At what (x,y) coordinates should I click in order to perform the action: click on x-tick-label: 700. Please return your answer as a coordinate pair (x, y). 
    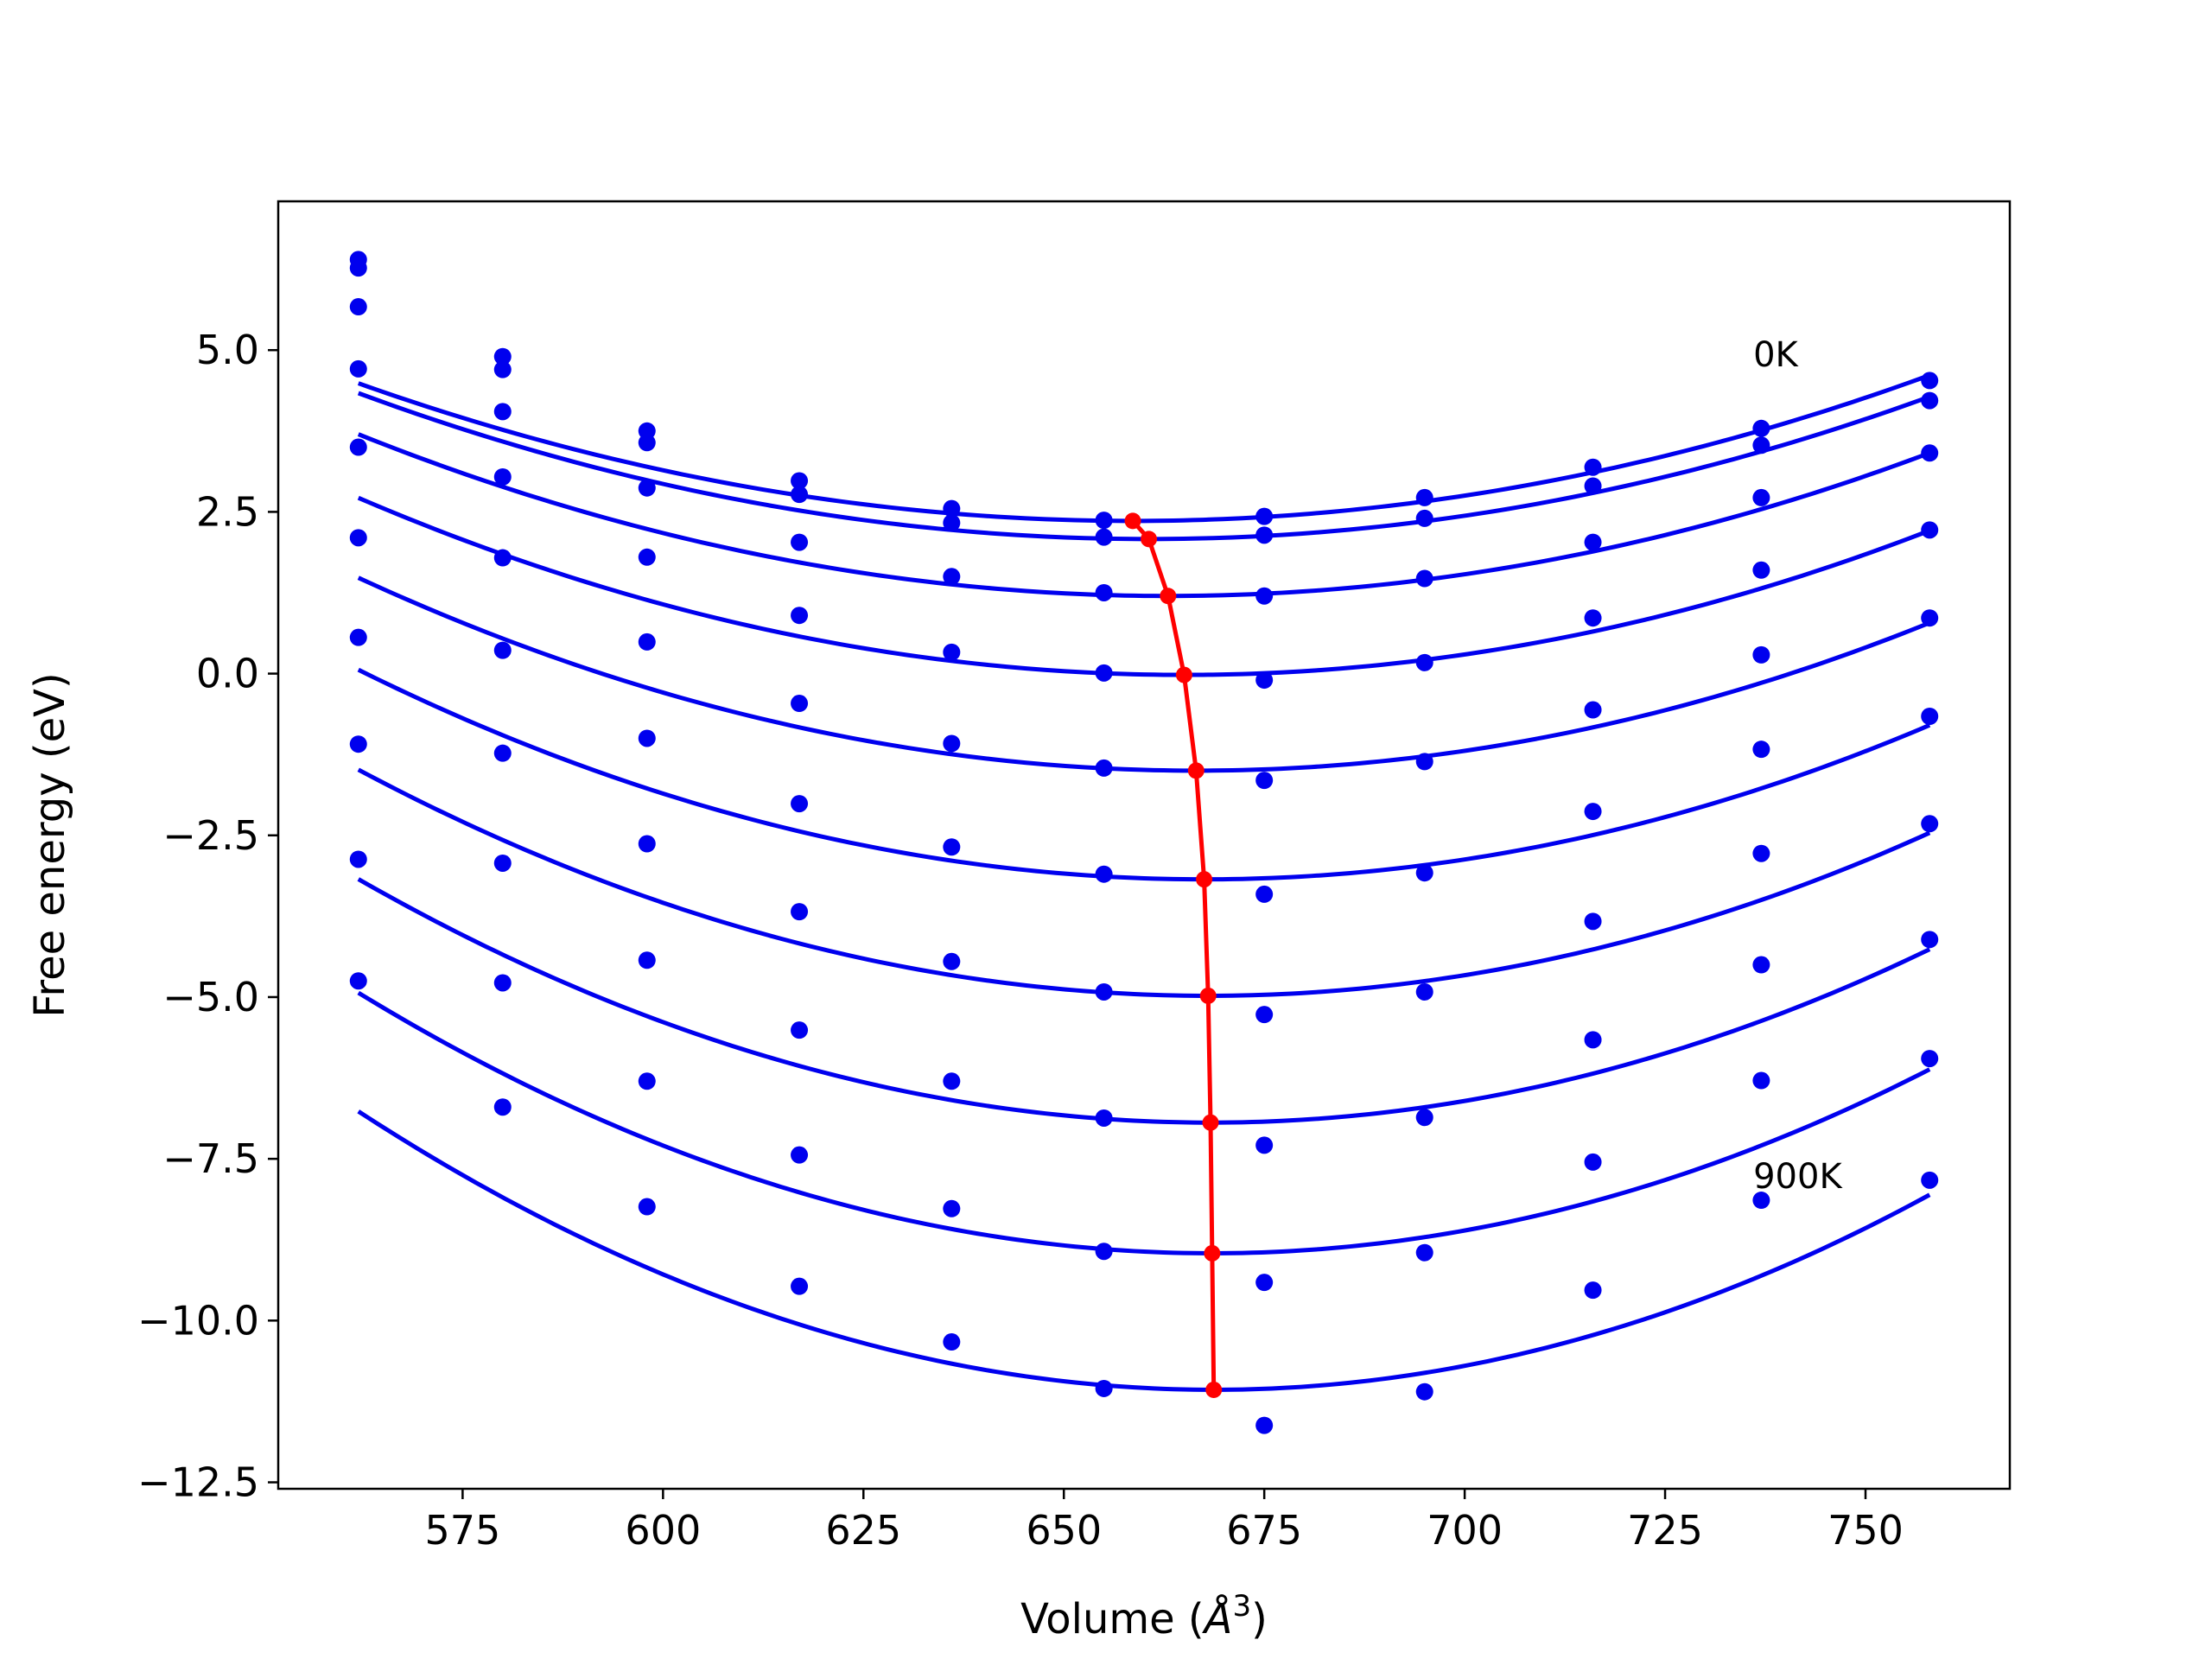
    Looking at the image, I should click on (1465, 1530).